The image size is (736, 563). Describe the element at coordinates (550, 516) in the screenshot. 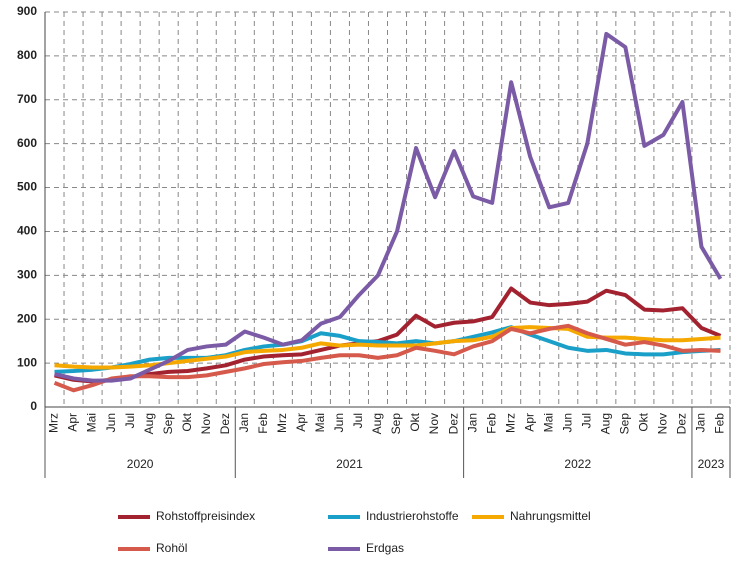

I see `legend-label: Nahrungsmittel` at that location.